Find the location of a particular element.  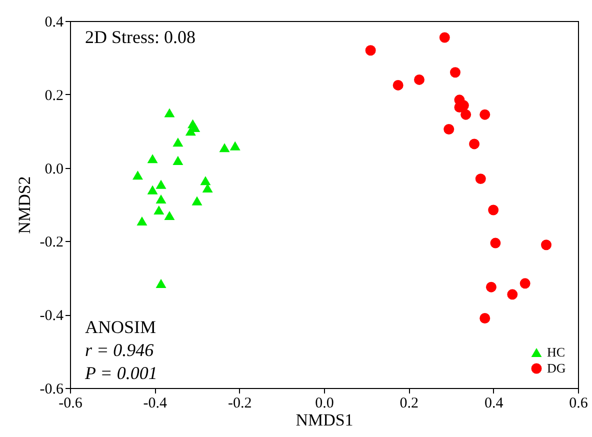

annotation: r = 0.946 is located at coordinates (119, 350).